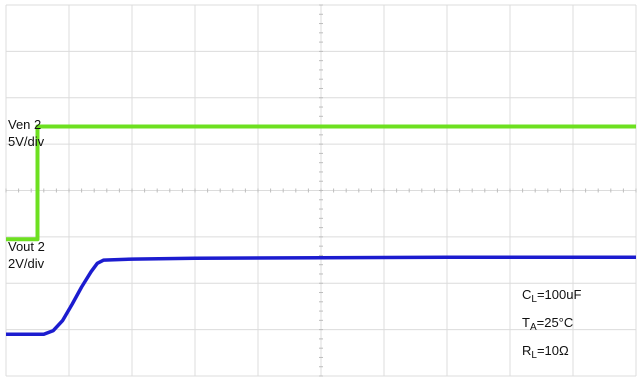  What do you see at coordinates (26, 246) in the screenshot?
I see `vout-series-name: Vout 2` at bounding box center [26, 246].